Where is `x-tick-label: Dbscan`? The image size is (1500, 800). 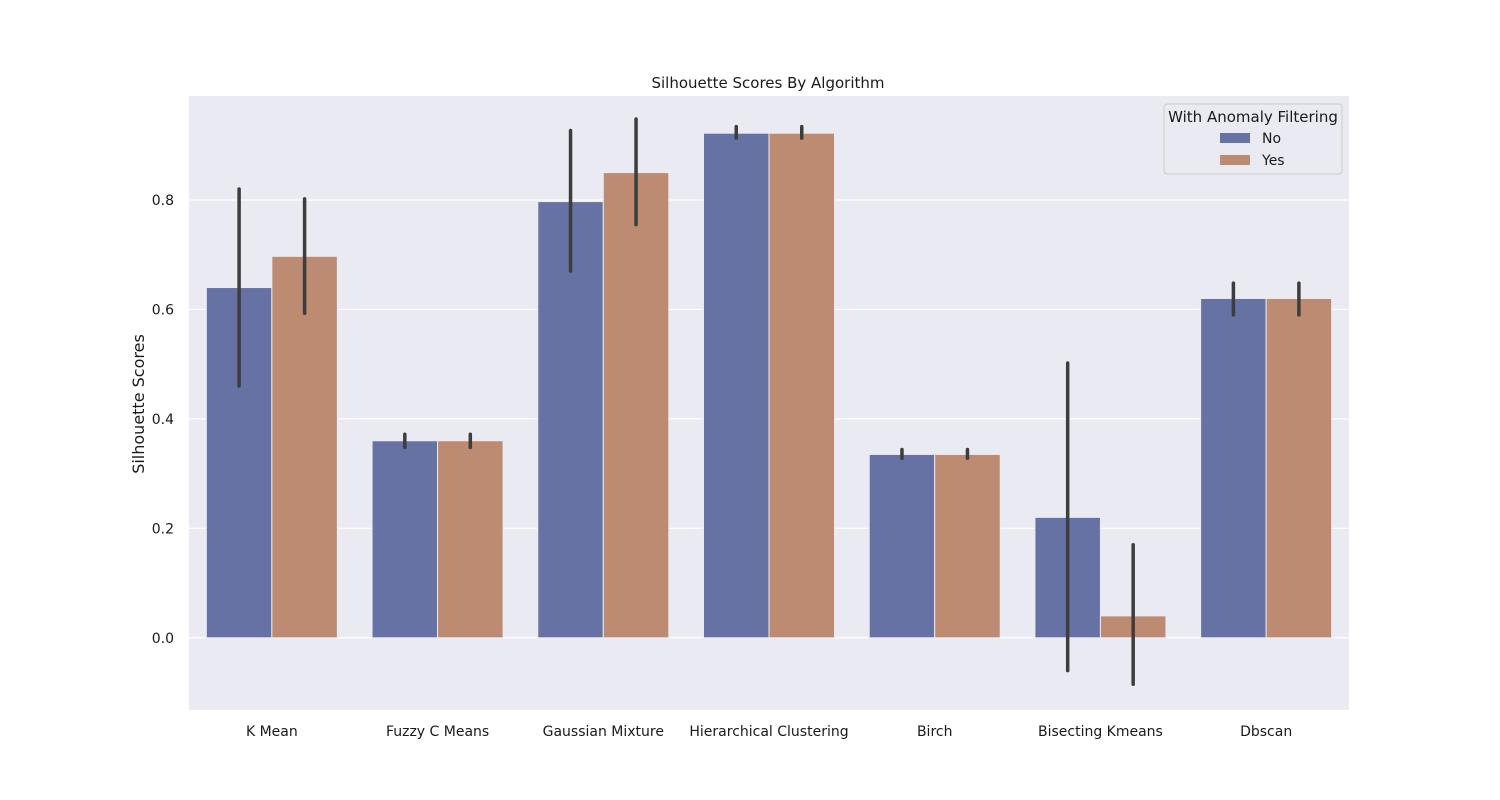
x-tick-label: Dbscan is located at coordinates (1266, 732).